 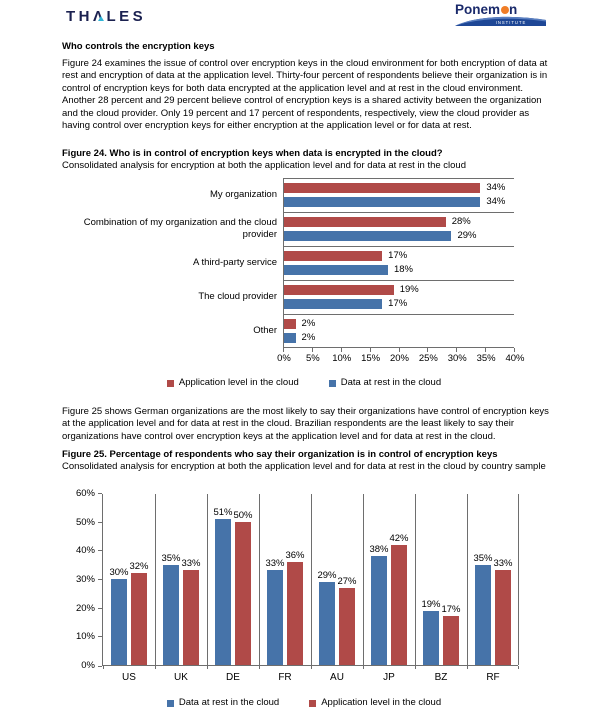 What do you see at coordinates (342, 358) in the screenshot?
I see `x-axis-tick-label: 10%` at bounding box center [342, 358].